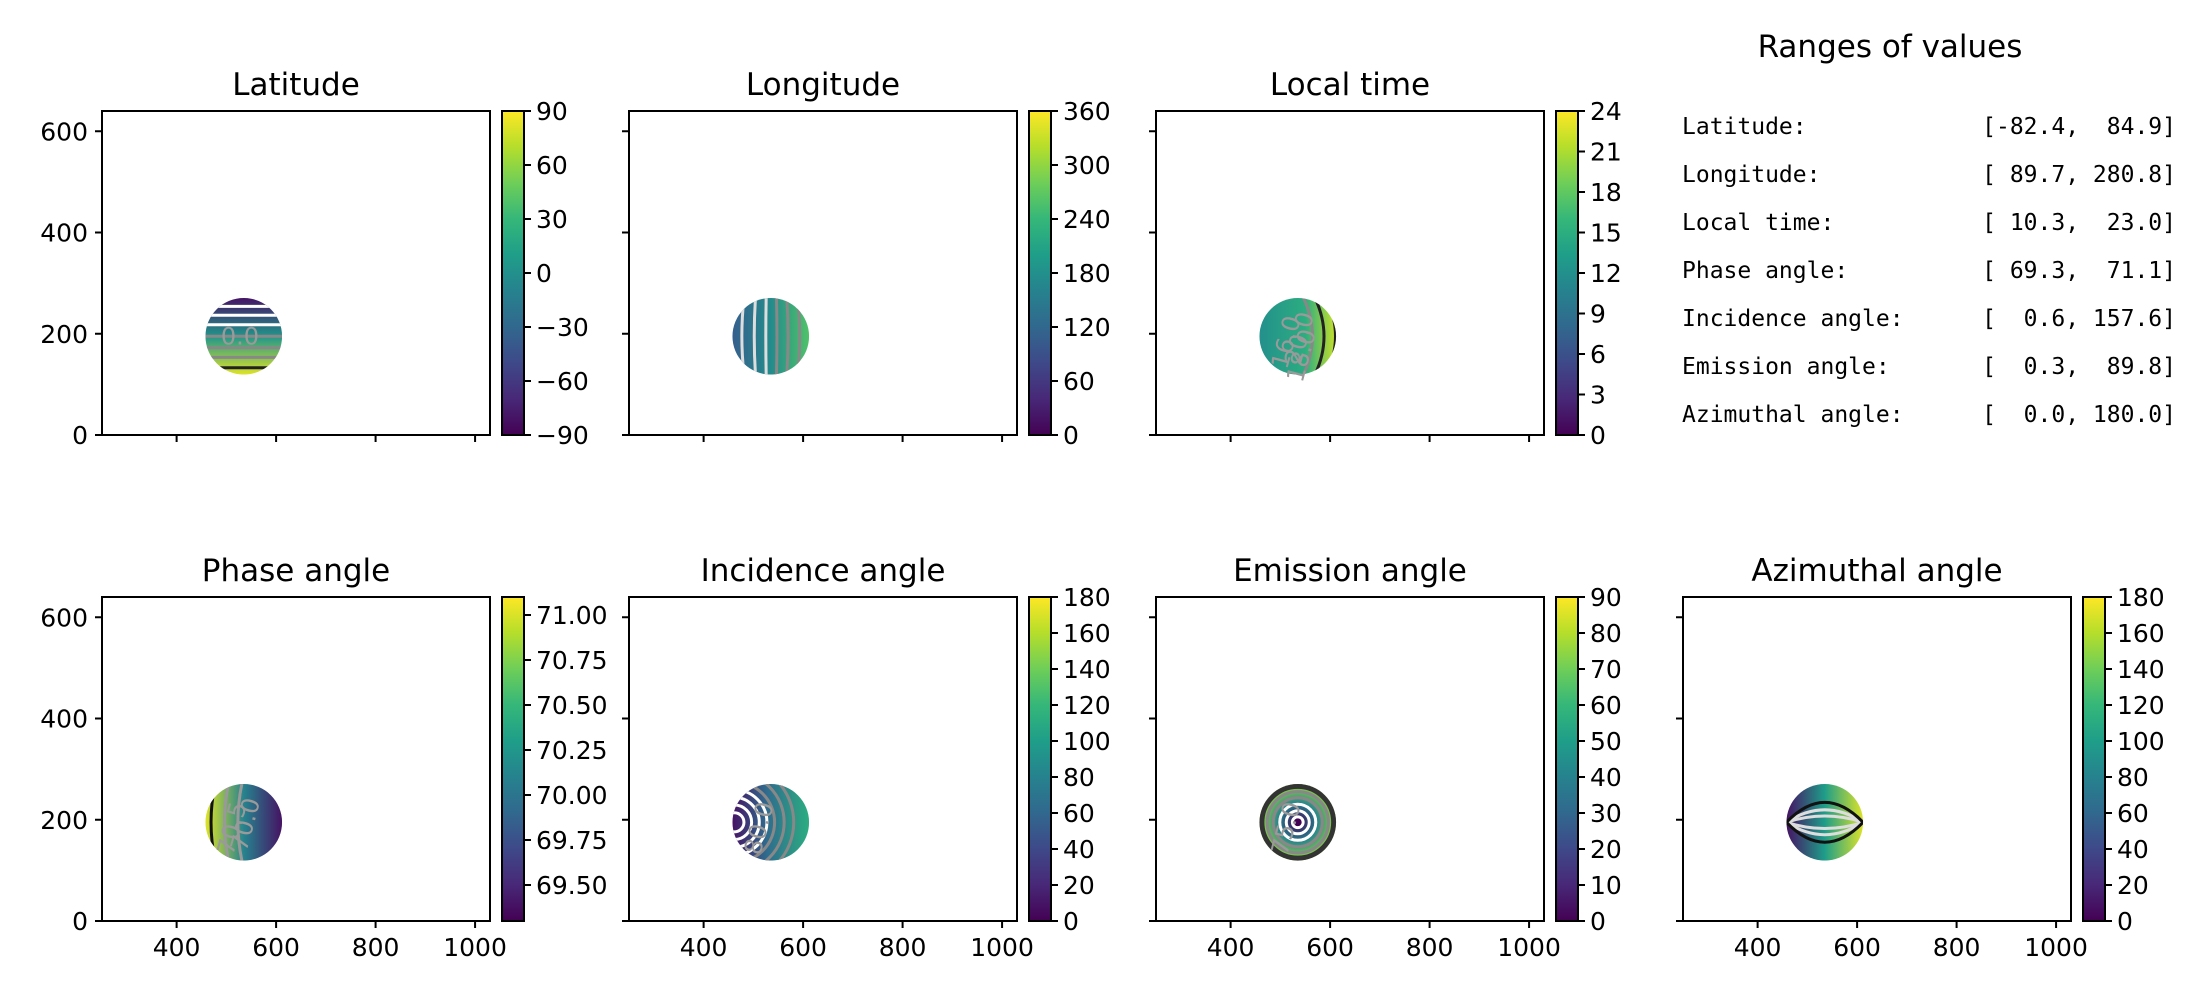  Describe the element at coordinates (2079, 415) in the screenshot. I see `range-value: [ 0.0, 180.0]` at that location.